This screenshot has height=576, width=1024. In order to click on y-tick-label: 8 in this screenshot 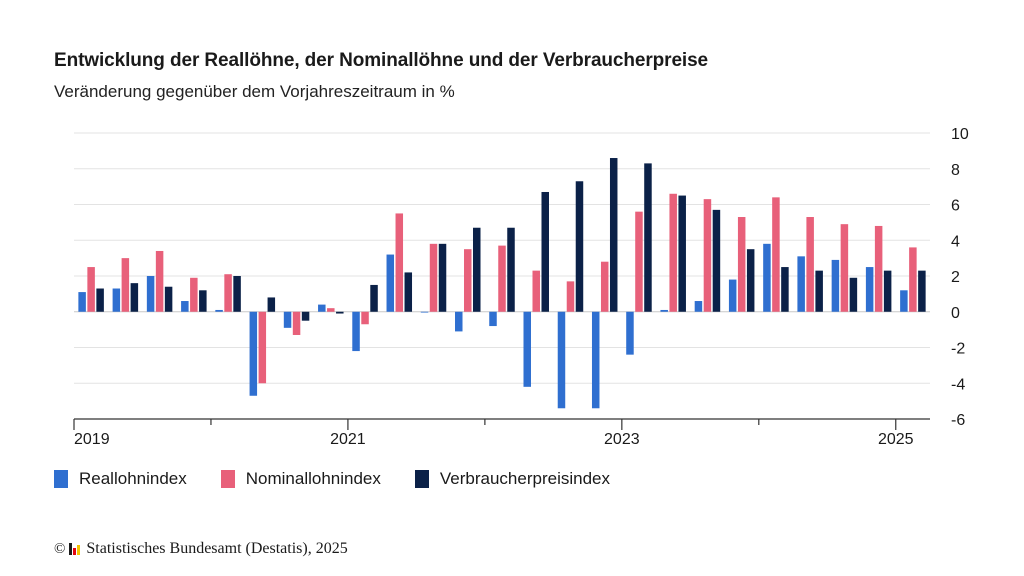, I will do `click(955, 170)`.